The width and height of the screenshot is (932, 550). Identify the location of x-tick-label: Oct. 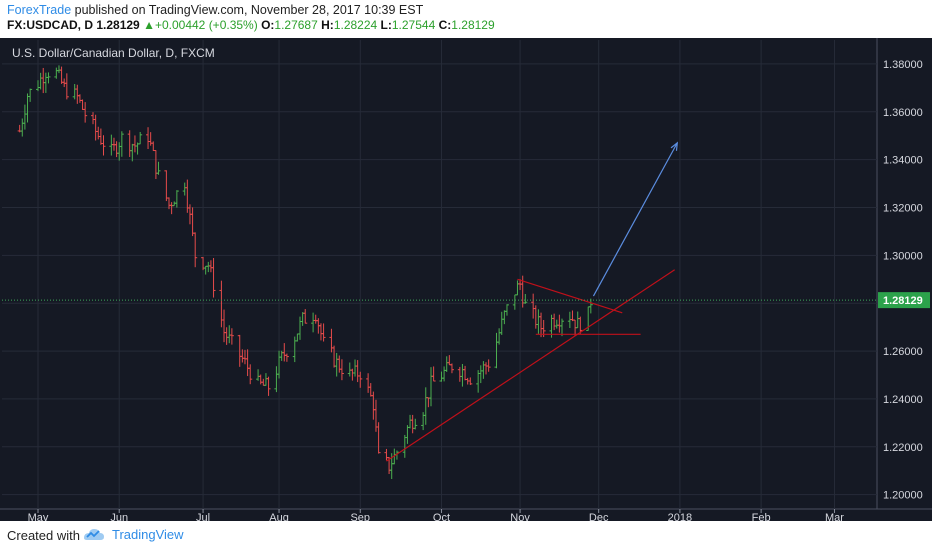
(441, 516).